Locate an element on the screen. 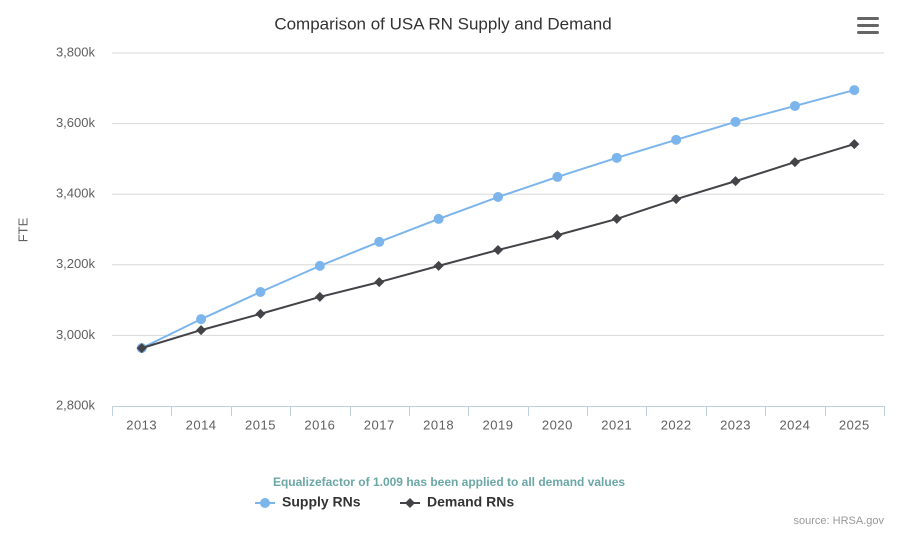 This screenshot has width=897, height=534. legend-label: Demand RNs is located at coordinates (470, 502).